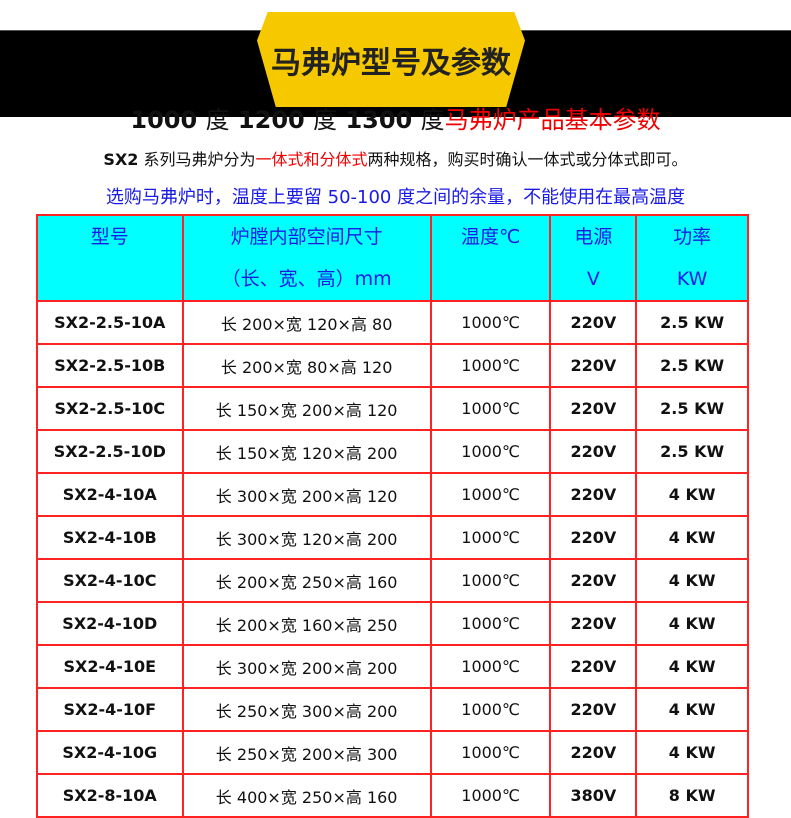  Describe the element at coordinates (692, 279) in the screenshot. I see `header-label: KW` at that location.